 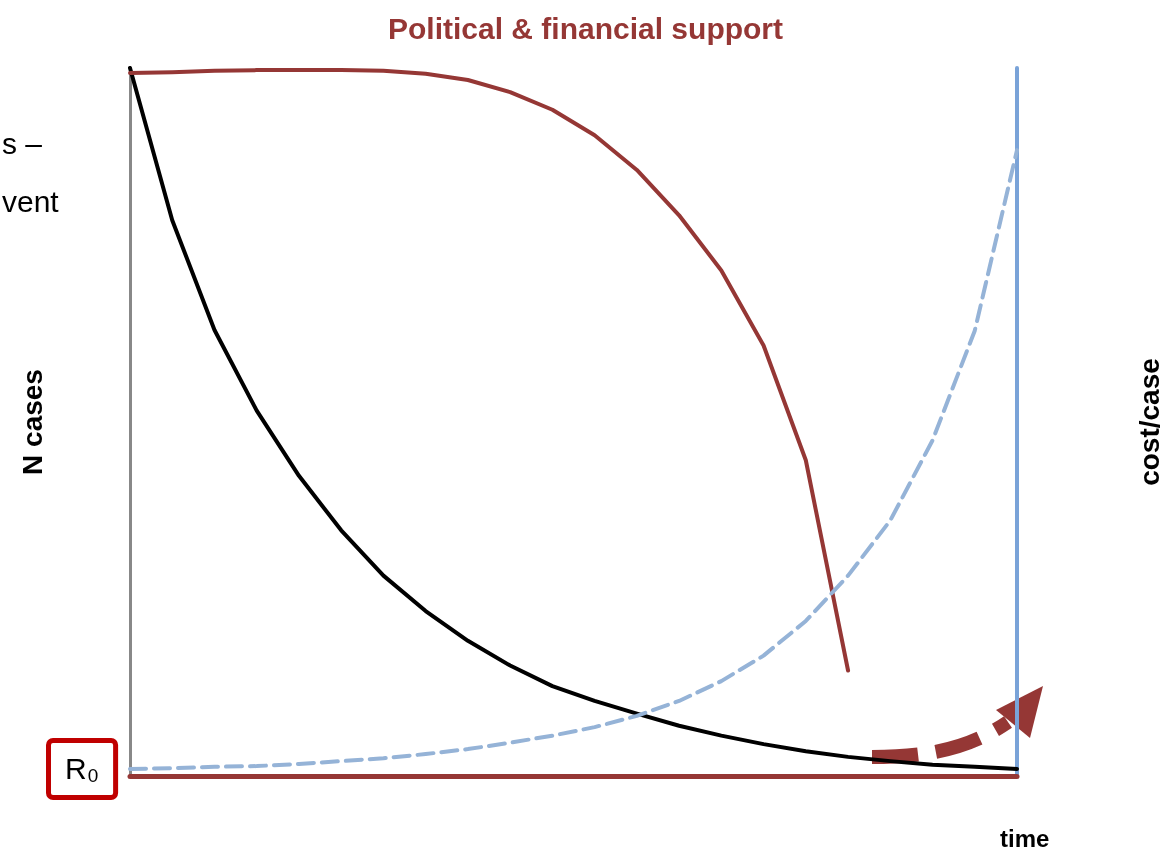 What do you see at coordinates (585, 28) in the screenshot?
I see `chart-title: Political & financial support` at bounding box center [585, 28].